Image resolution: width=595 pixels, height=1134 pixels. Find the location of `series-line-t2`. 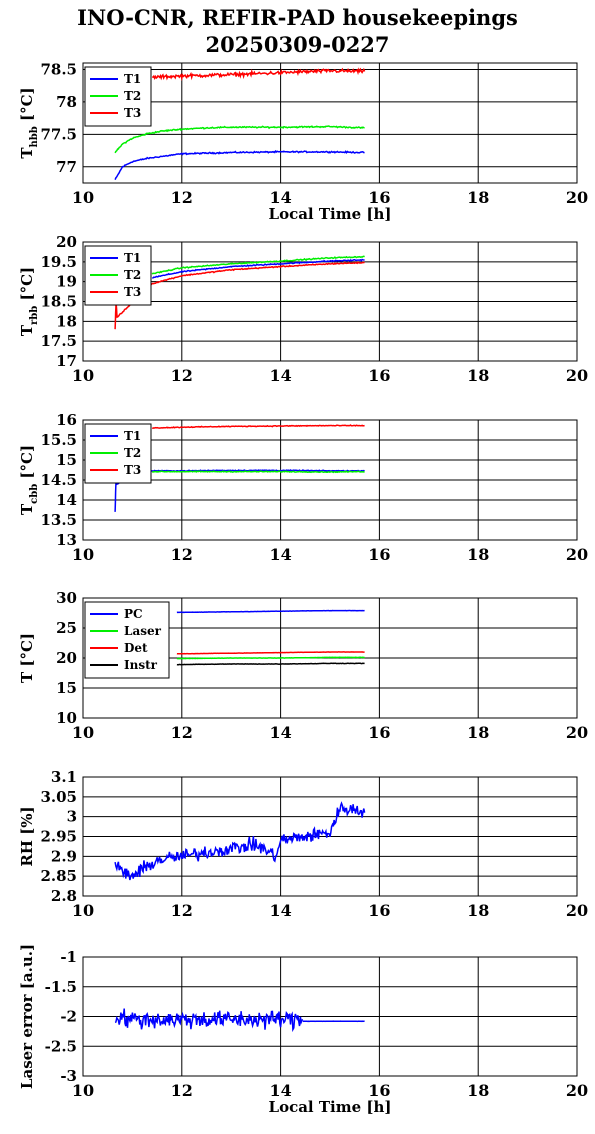

series-line-t2 is located at coordinates (258, 265).